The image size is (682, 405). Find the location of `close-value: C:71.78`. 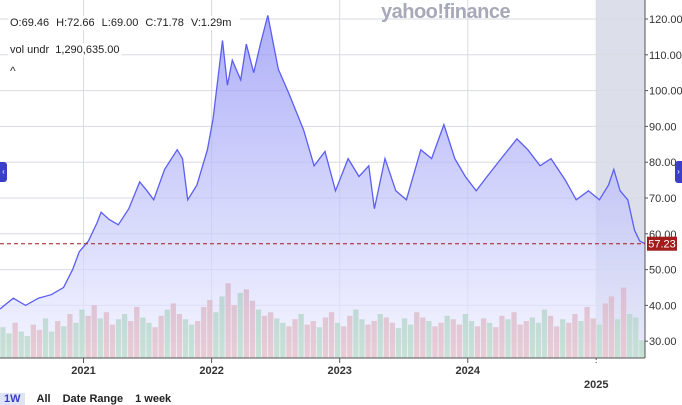

close-value: C:71.78 is located at coordinates (164, 23).